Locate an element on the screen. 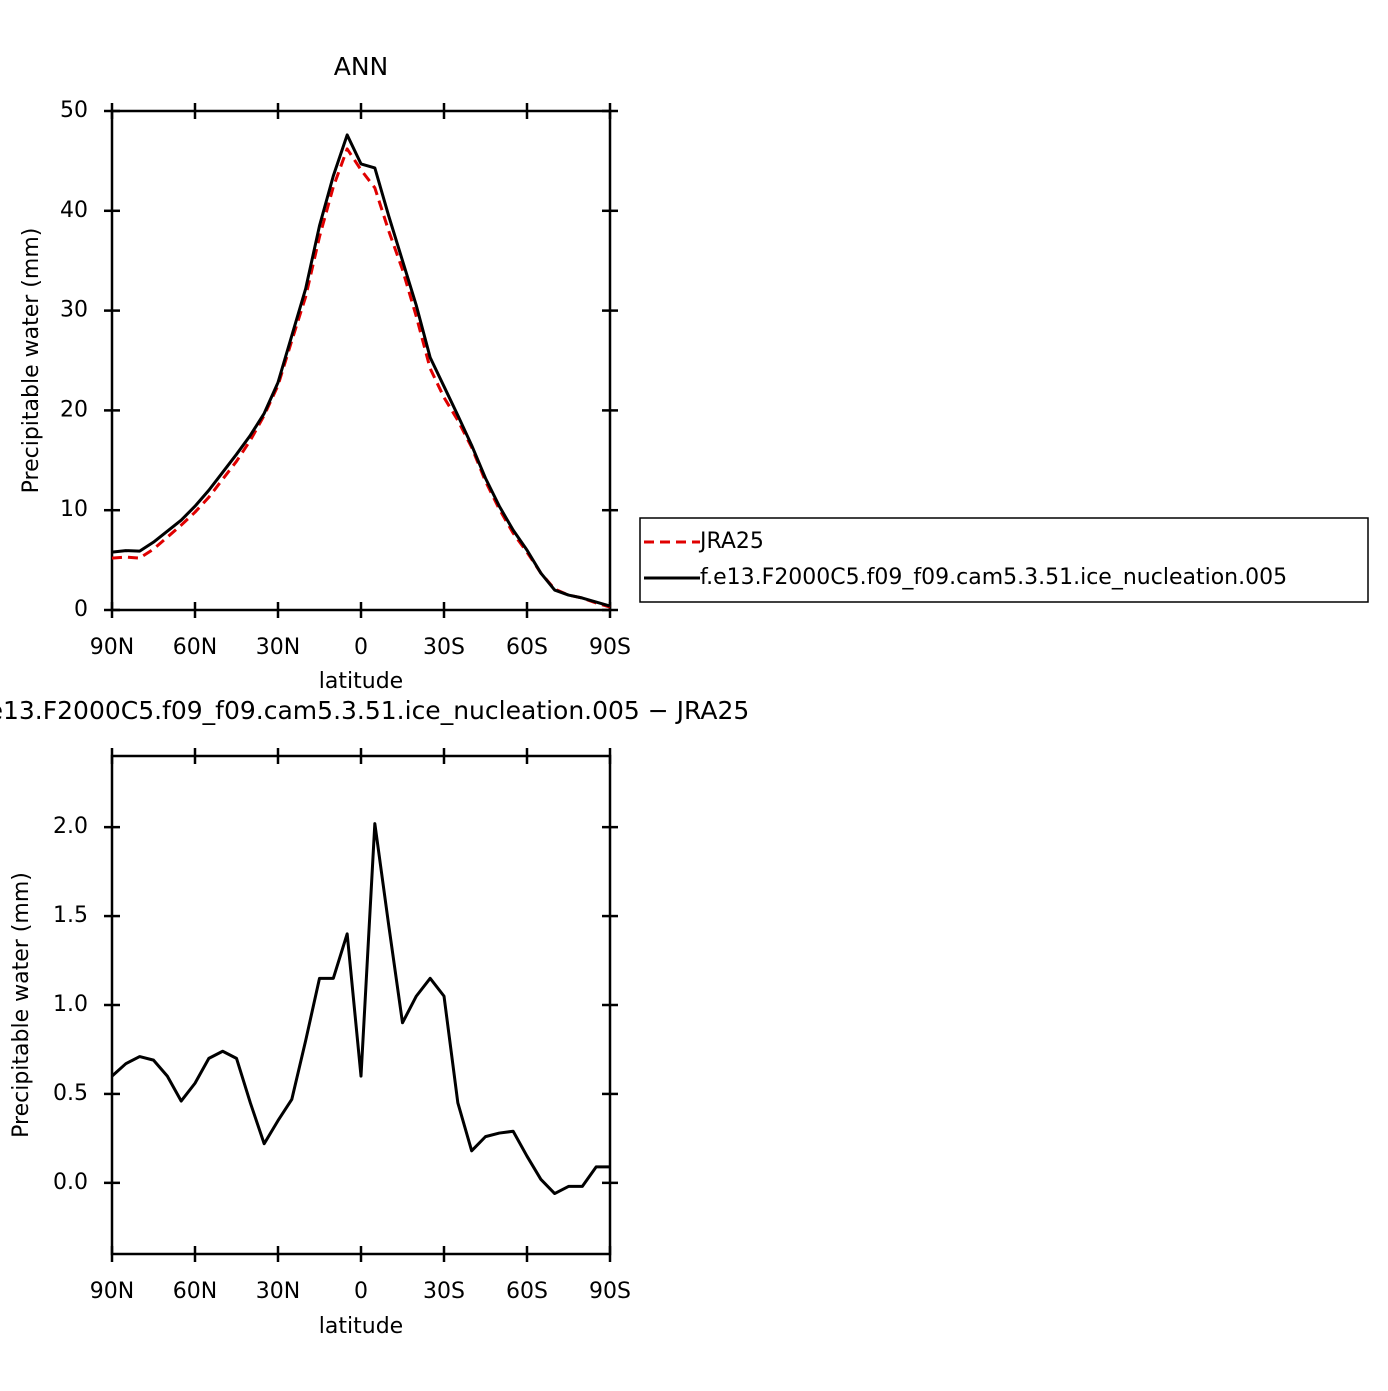  y-tick-label: 20 is located at coordinates (74, 409).